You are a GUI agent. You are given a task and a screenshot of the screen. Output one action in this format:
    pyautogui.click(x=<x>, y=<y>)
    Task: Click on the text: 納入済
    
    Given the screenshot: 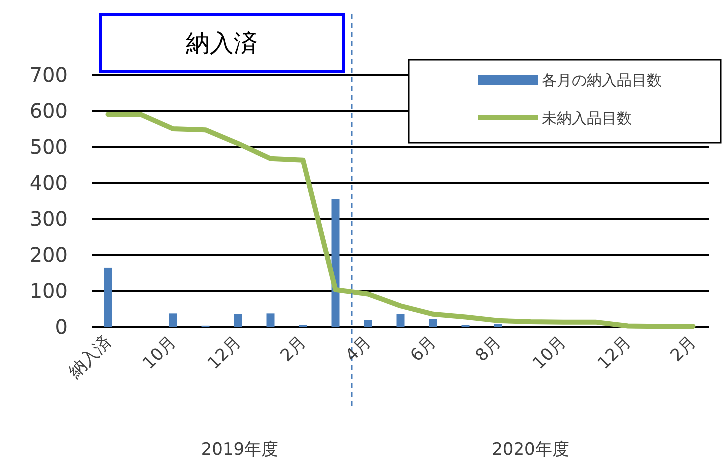 What is the action you would take?
    pyautogui.click(x=222, y=43)
    